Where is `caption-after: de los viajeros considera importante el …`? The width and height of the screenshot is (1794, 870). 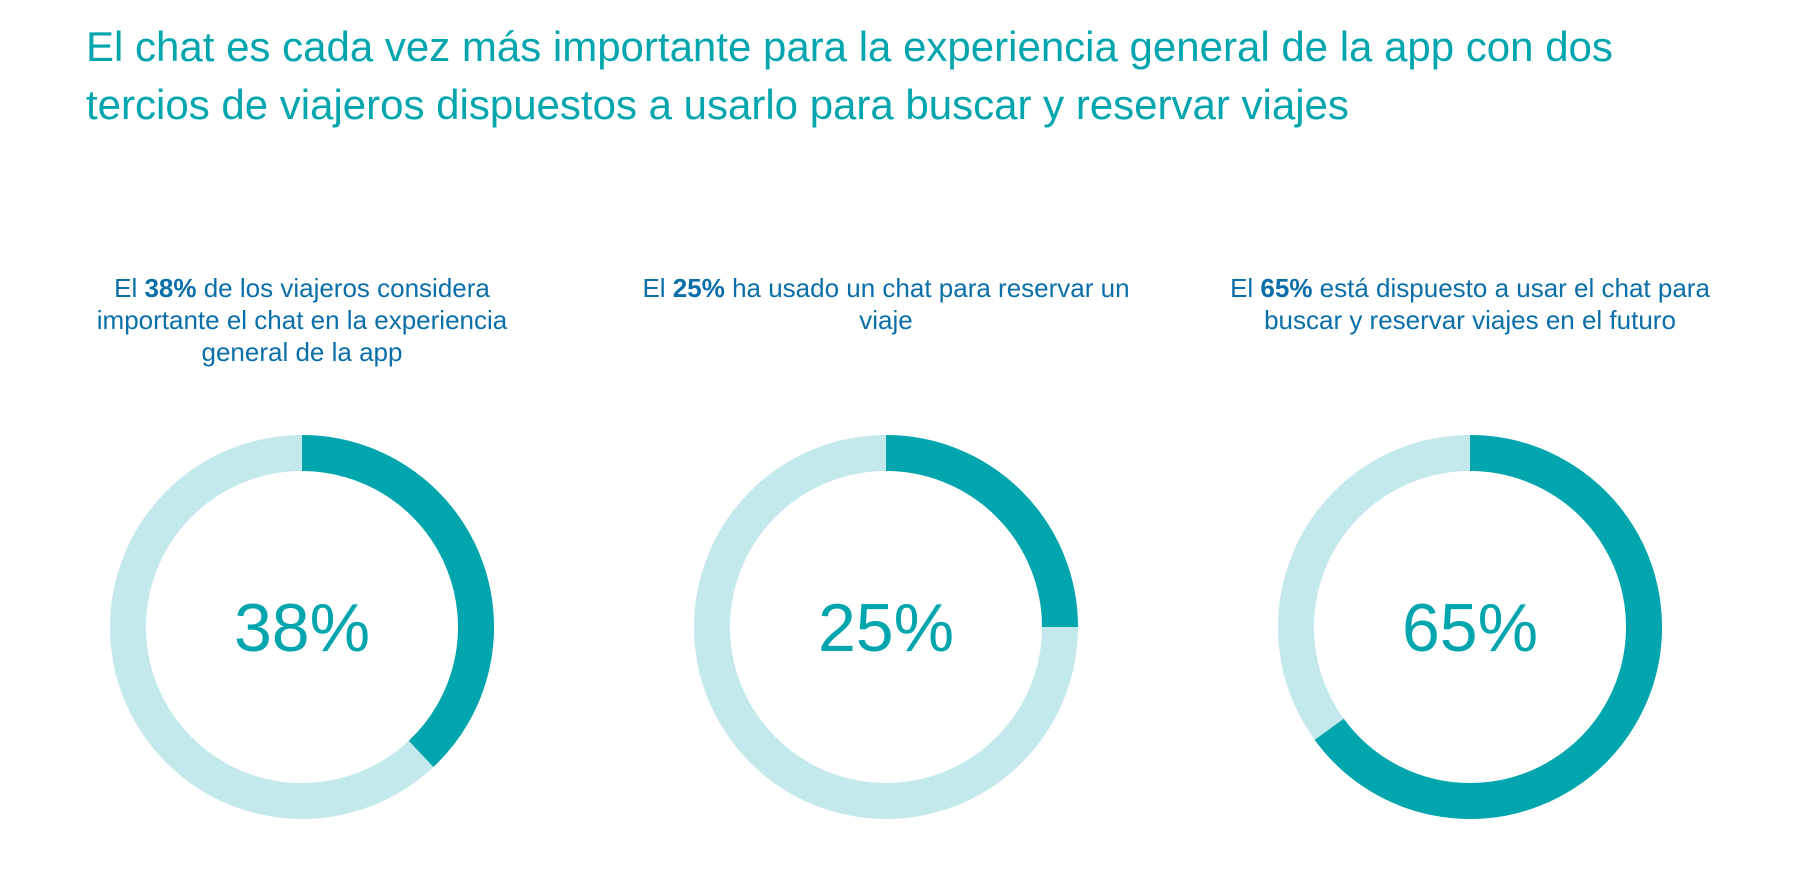 caption-after: de los viajeros considera importante el … is located at coordinates (302, 320).